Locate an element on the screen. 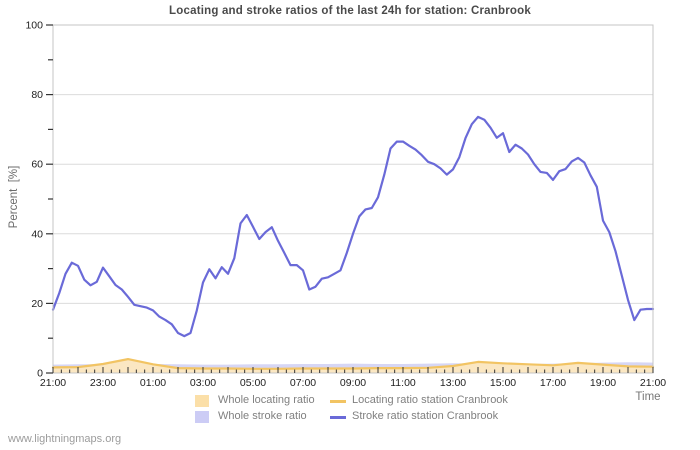  legend-lineswatch-station-stroke is located at coordinates (338, 417).